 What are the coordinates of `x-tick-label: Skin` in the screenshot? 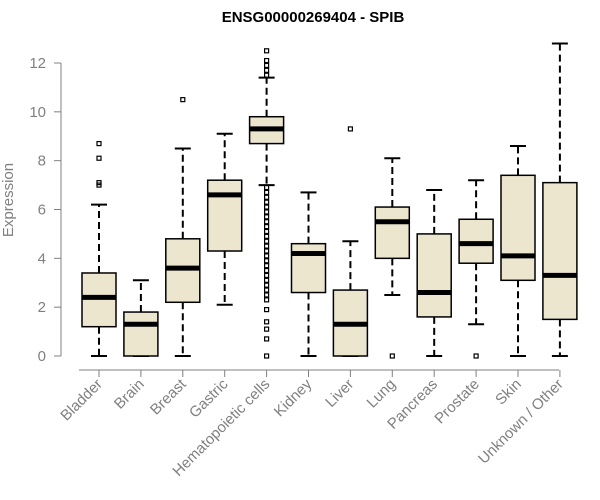 It's located at (508, 392).